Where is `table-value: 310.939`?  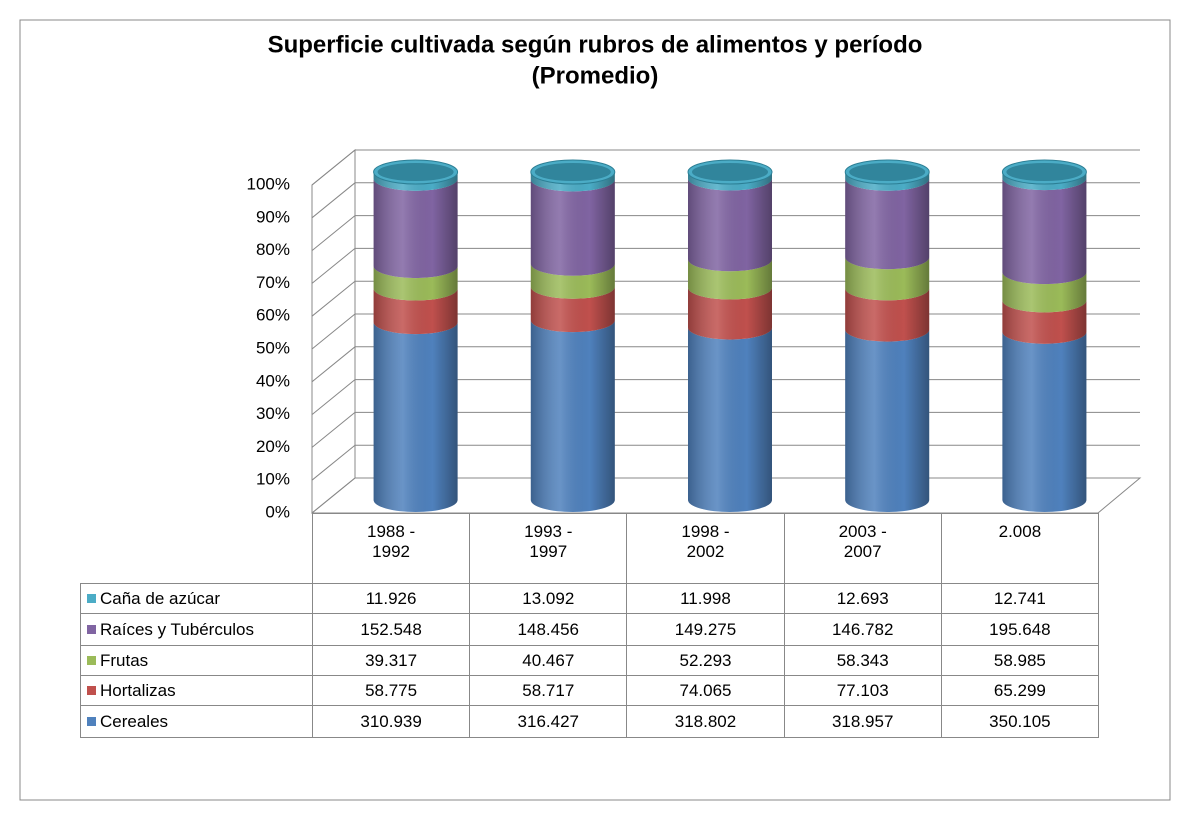 table-value: 310.939 is located at coordinates (391, 721).